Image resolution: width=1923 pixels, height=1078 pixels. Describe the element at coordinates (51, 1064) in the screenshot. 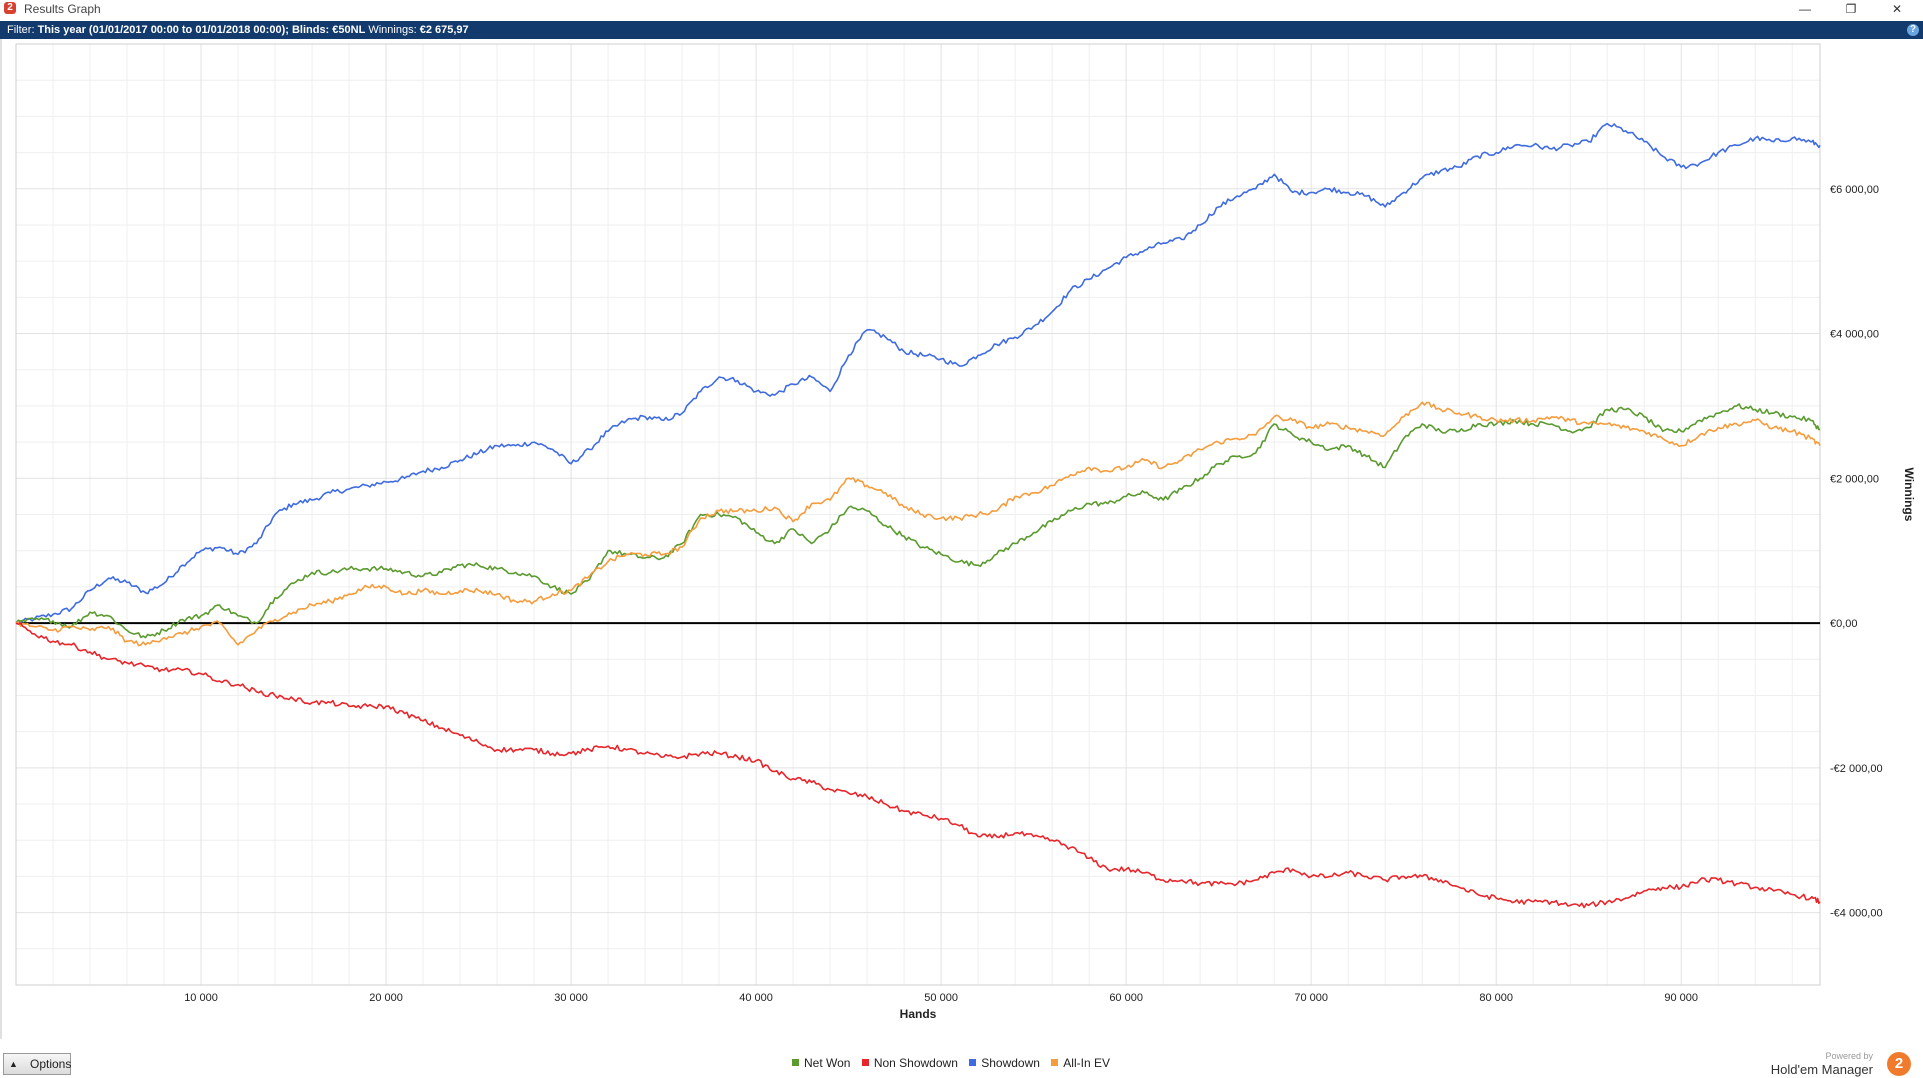

I see `options-label: Options` at that location.